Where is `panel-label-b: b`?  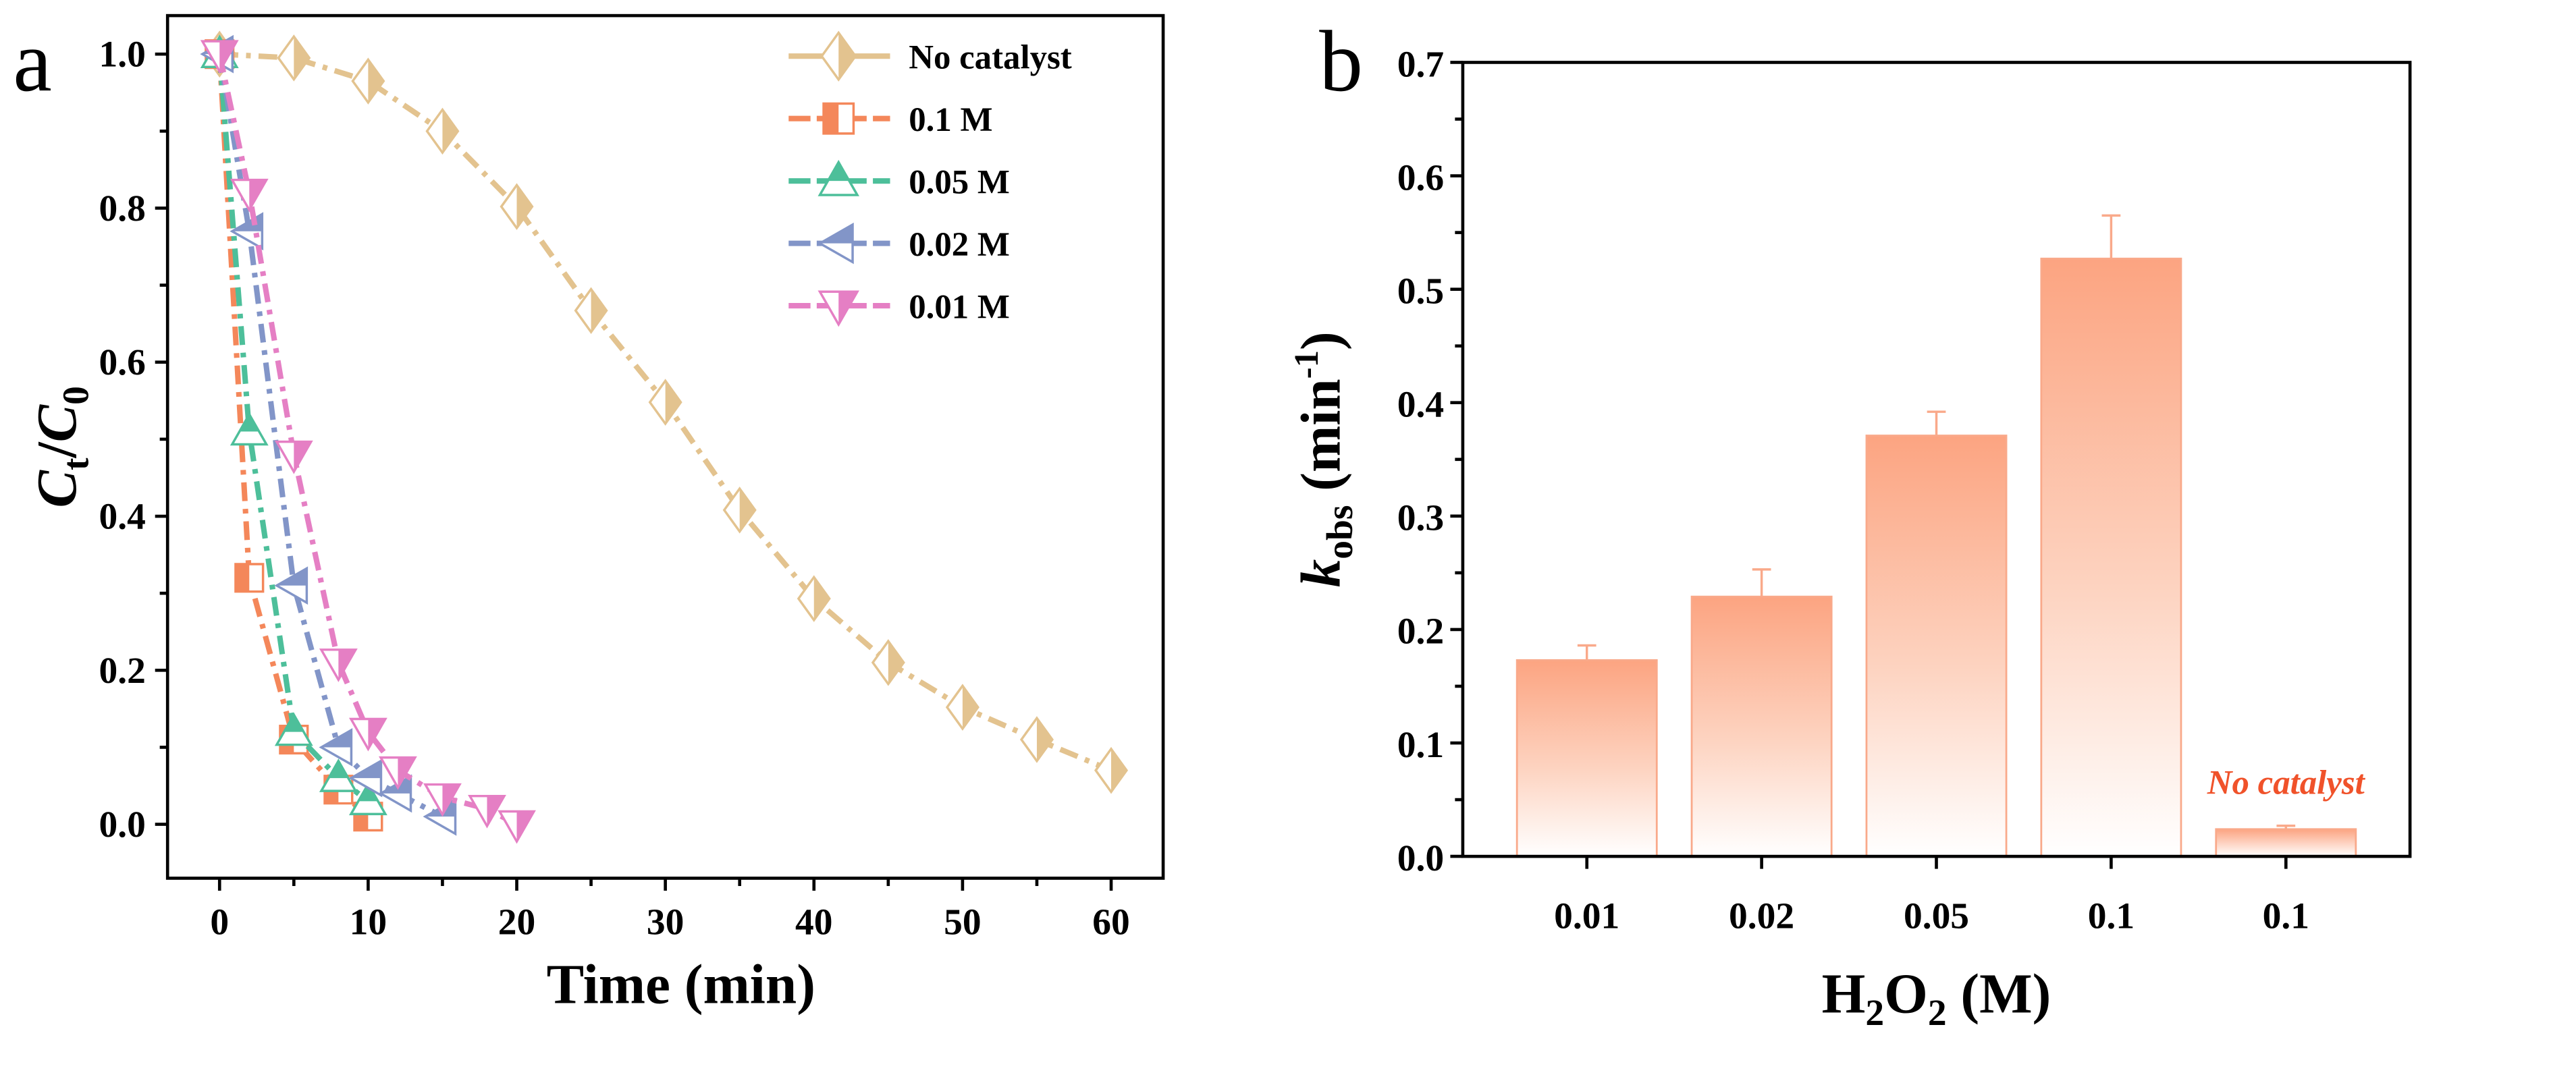
panel-label-b: b is located at coordinates (1341, 61).